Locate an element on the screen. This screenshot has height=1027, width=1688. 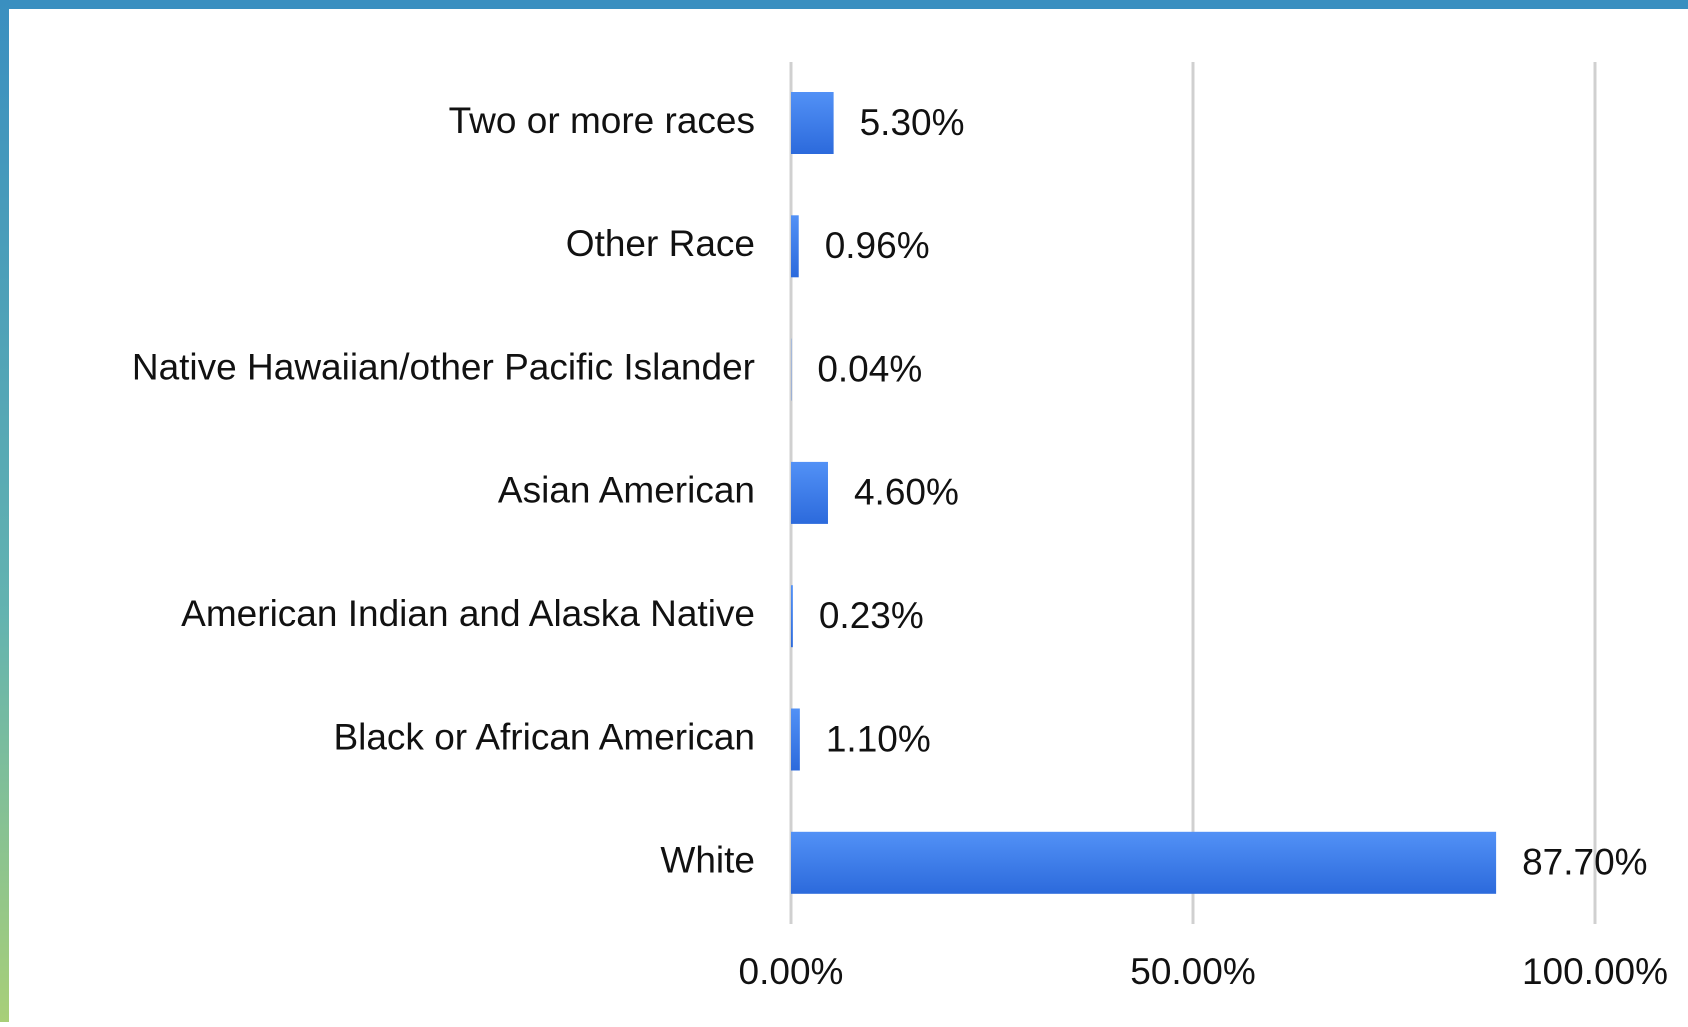
y-tick-label: American Indian and Alaska Native is located at coordinates (468, 613).